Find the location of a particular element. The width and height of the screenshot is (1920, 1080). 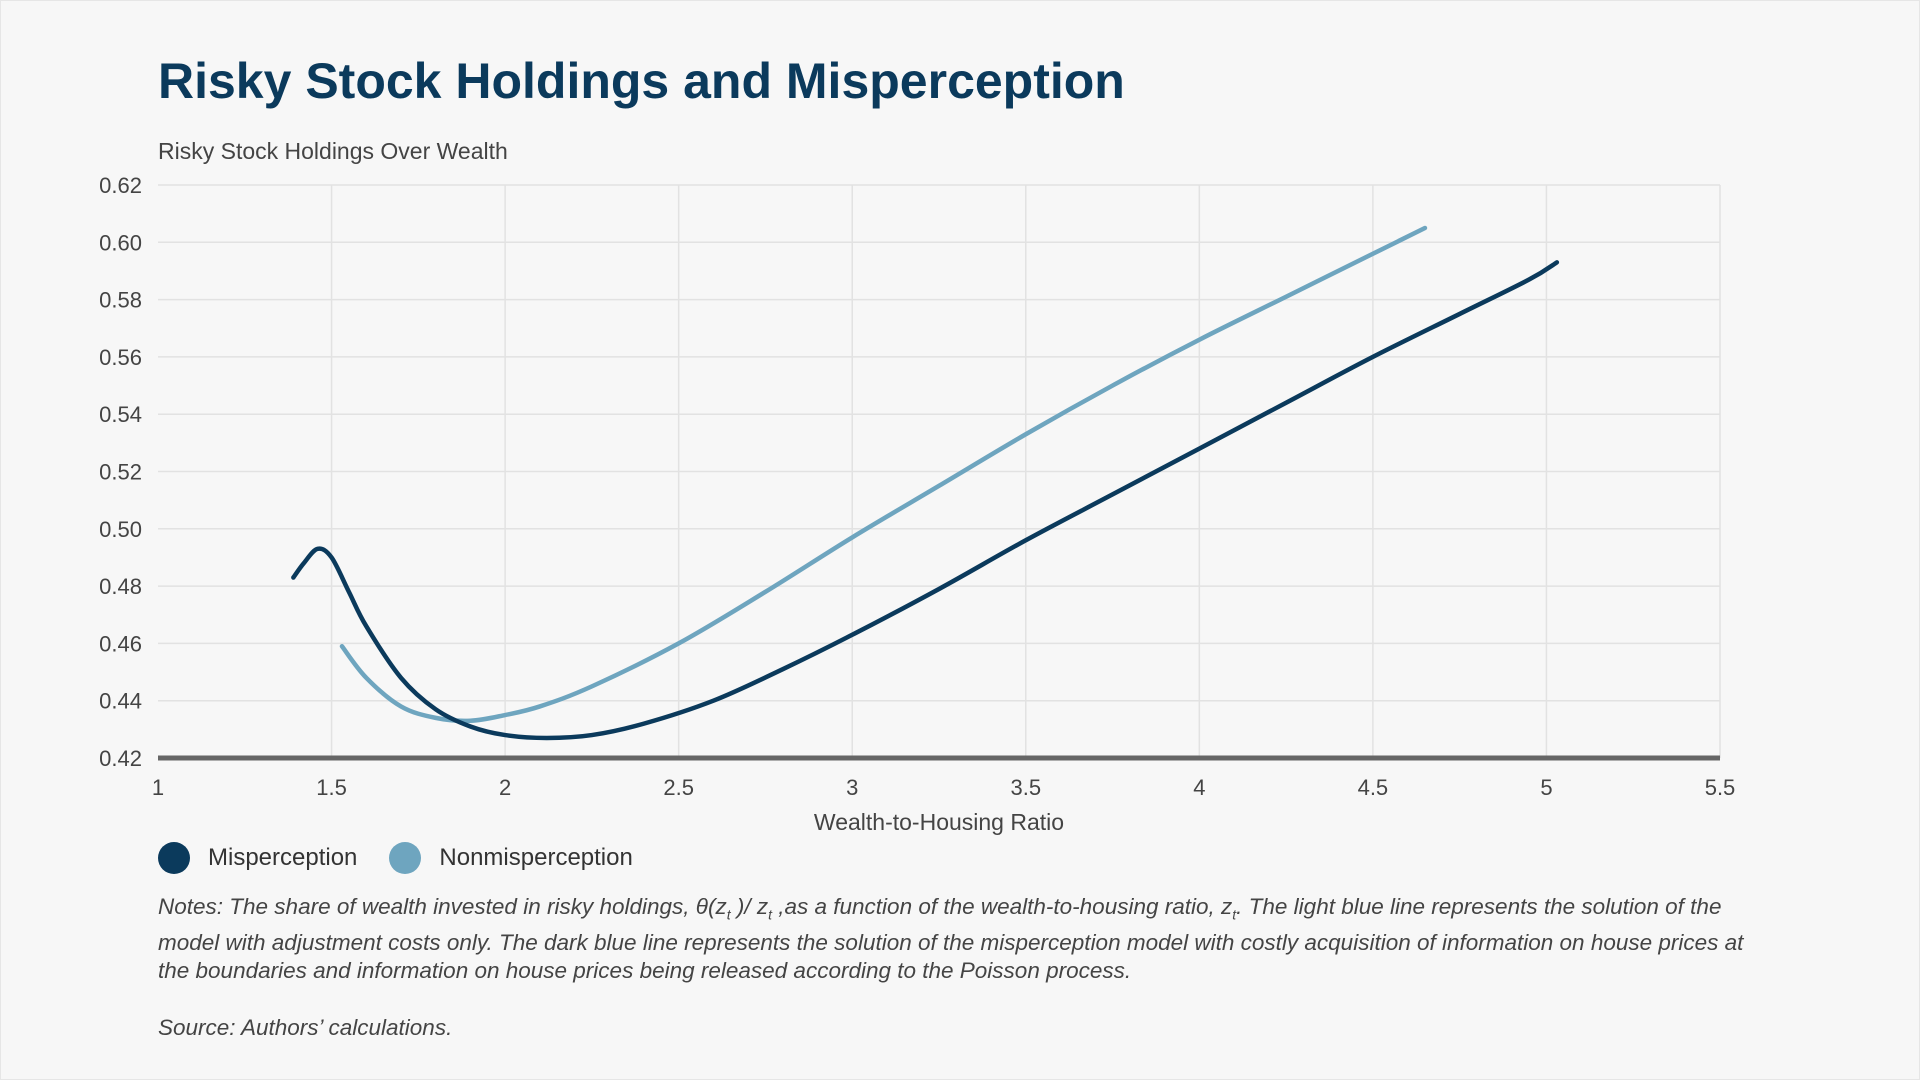

y-tick-label: 0.48 is located at coordinates (120, 586).